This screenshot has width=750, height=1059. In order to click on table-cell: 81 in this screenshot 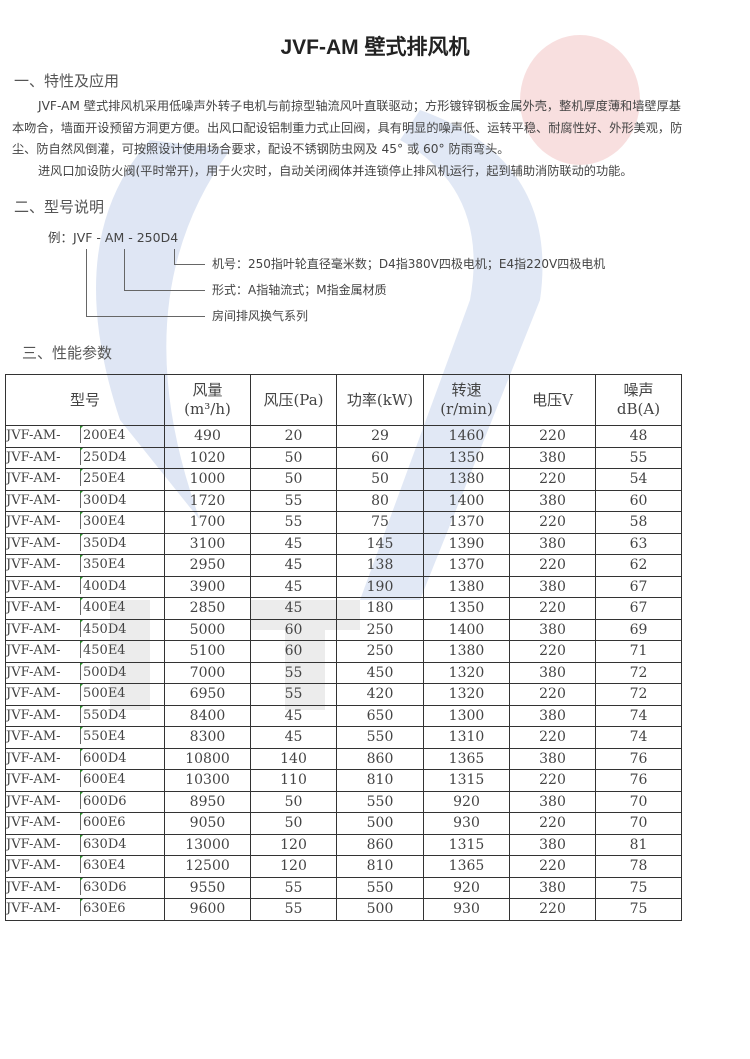, I will do `click(638, 844)`.